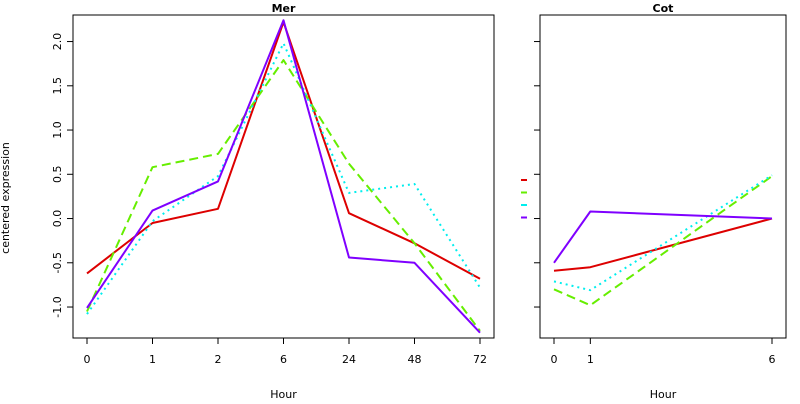  What do you see at coordinates (152, 359) in the screenshot?
I see `mer-x-tick-label: 1` at bounding box center [152, 359].